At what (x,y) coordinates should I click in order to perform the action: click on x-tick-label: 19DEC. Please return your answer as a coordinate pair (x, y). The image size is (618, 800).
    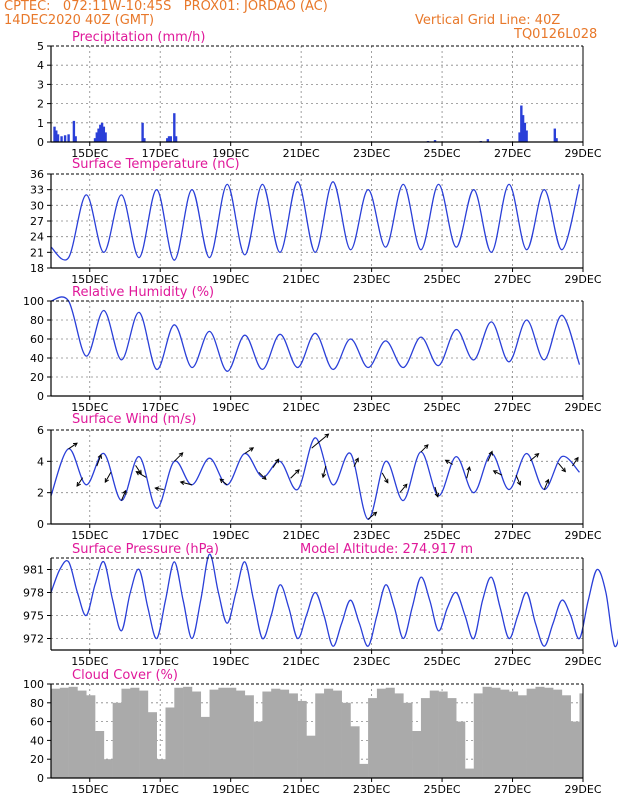
    Looking at the image, I should click on (230, 789).